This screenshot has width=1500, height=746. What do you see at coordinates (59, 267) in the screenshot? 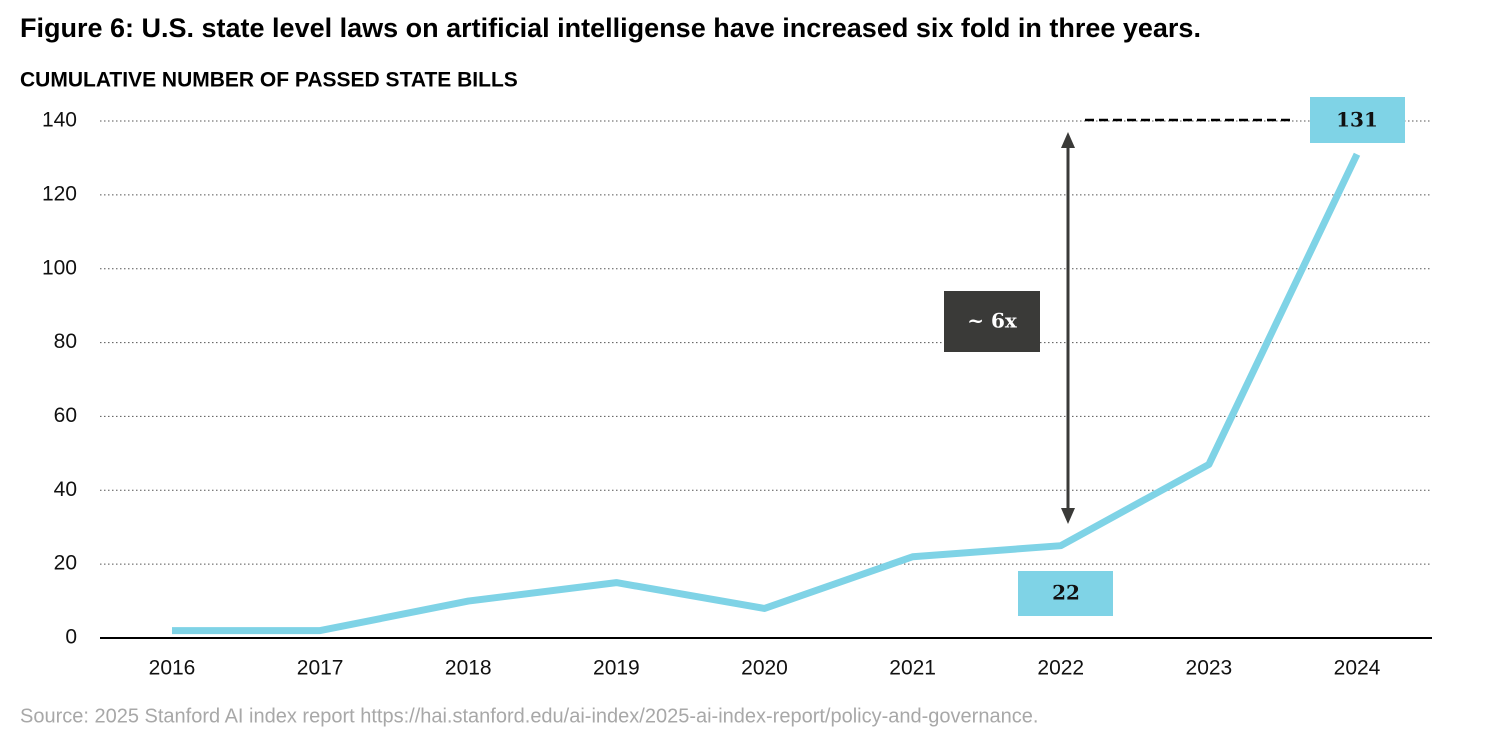
I see `y-tick-label: 100` at bounding box center [59, 267].